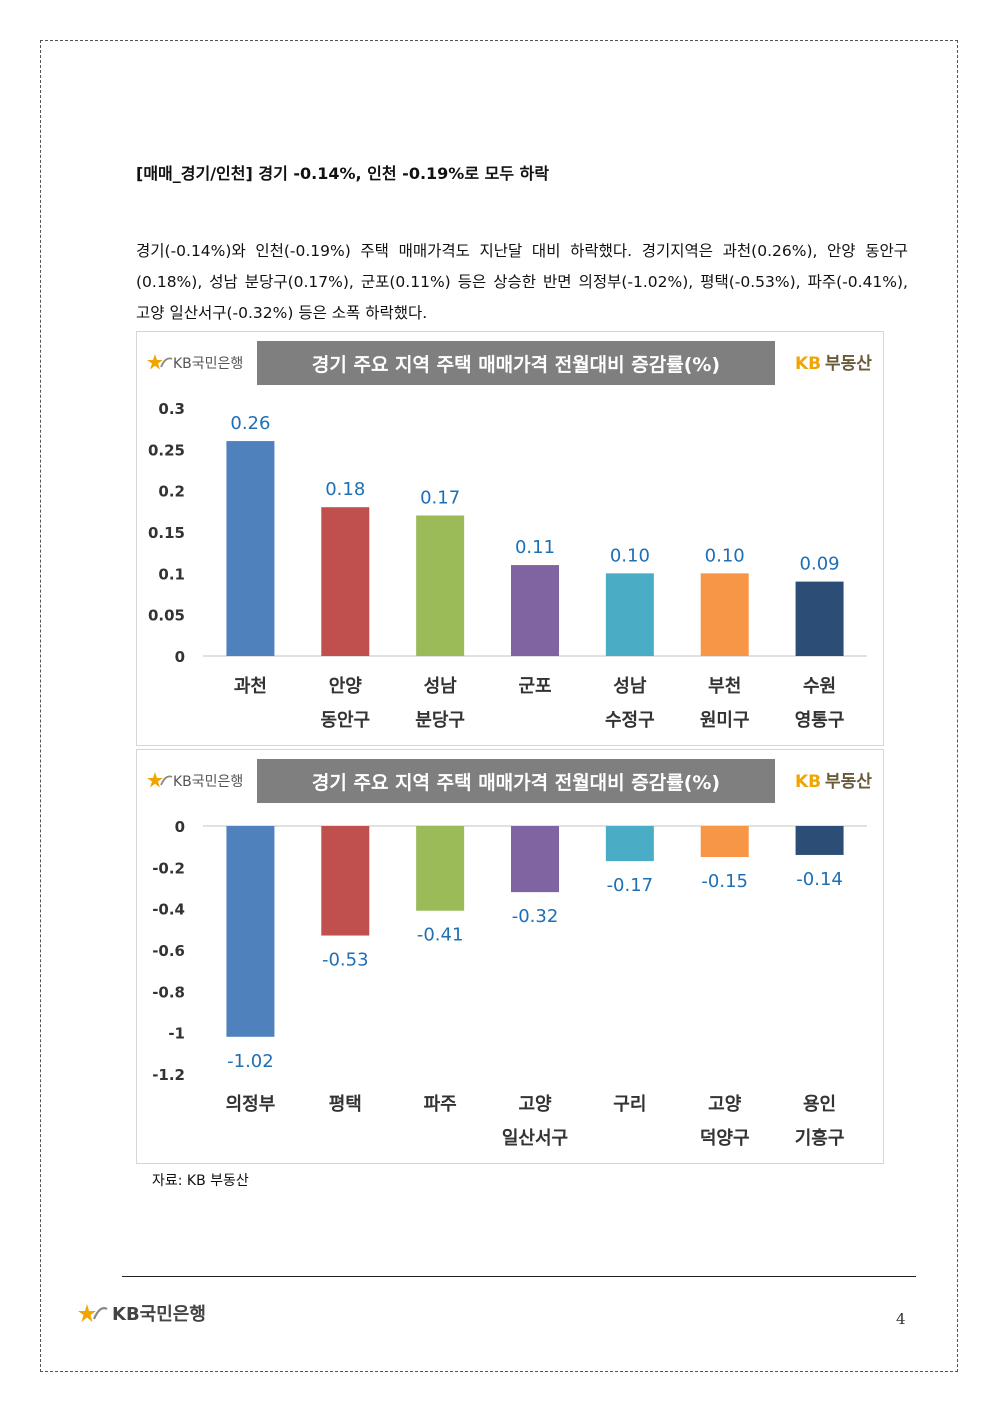 The height and width of the screenshot is (1414, 1000). Describe the element at coordinates (345, 489) in the screenshot. I see `data-label: 0.18` at that location.